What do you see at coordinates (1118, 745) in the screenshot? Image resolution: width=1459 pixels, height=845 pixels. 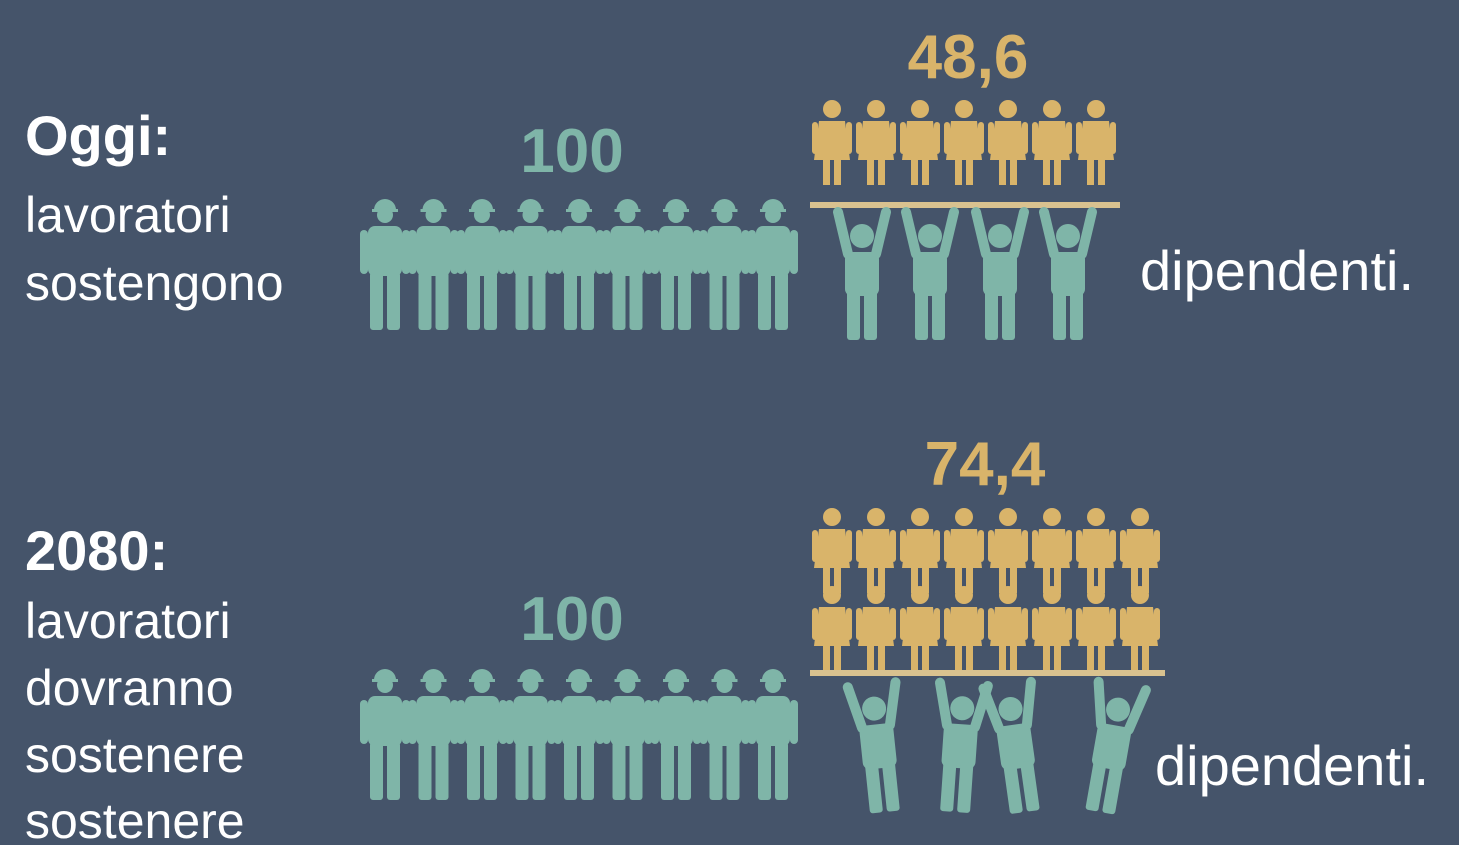 I see `lifter-icon` at bounding box center [1118, 745].